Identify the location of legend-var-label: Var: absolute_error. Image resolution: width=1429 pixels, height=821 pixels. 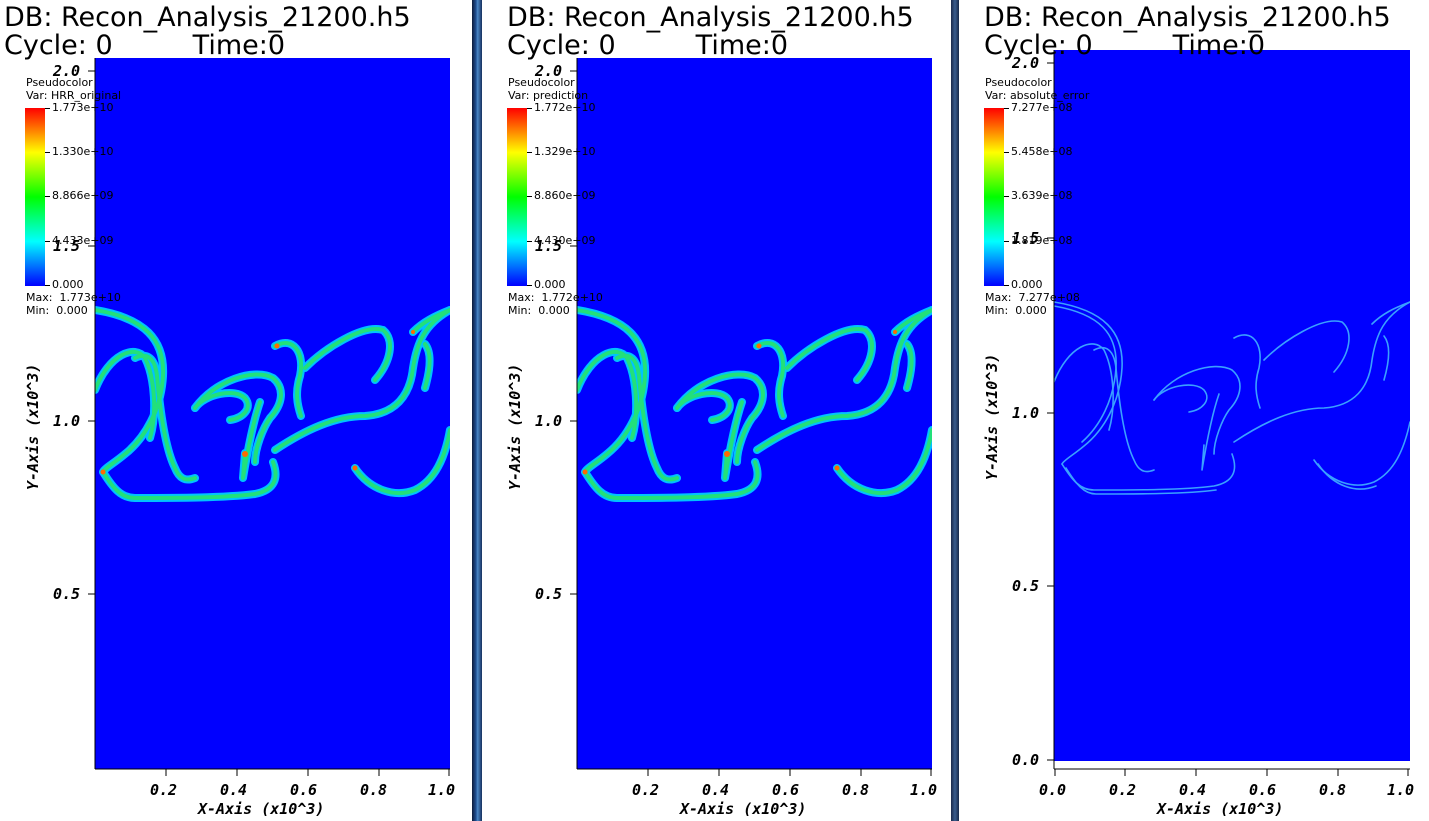
(1037, 95).